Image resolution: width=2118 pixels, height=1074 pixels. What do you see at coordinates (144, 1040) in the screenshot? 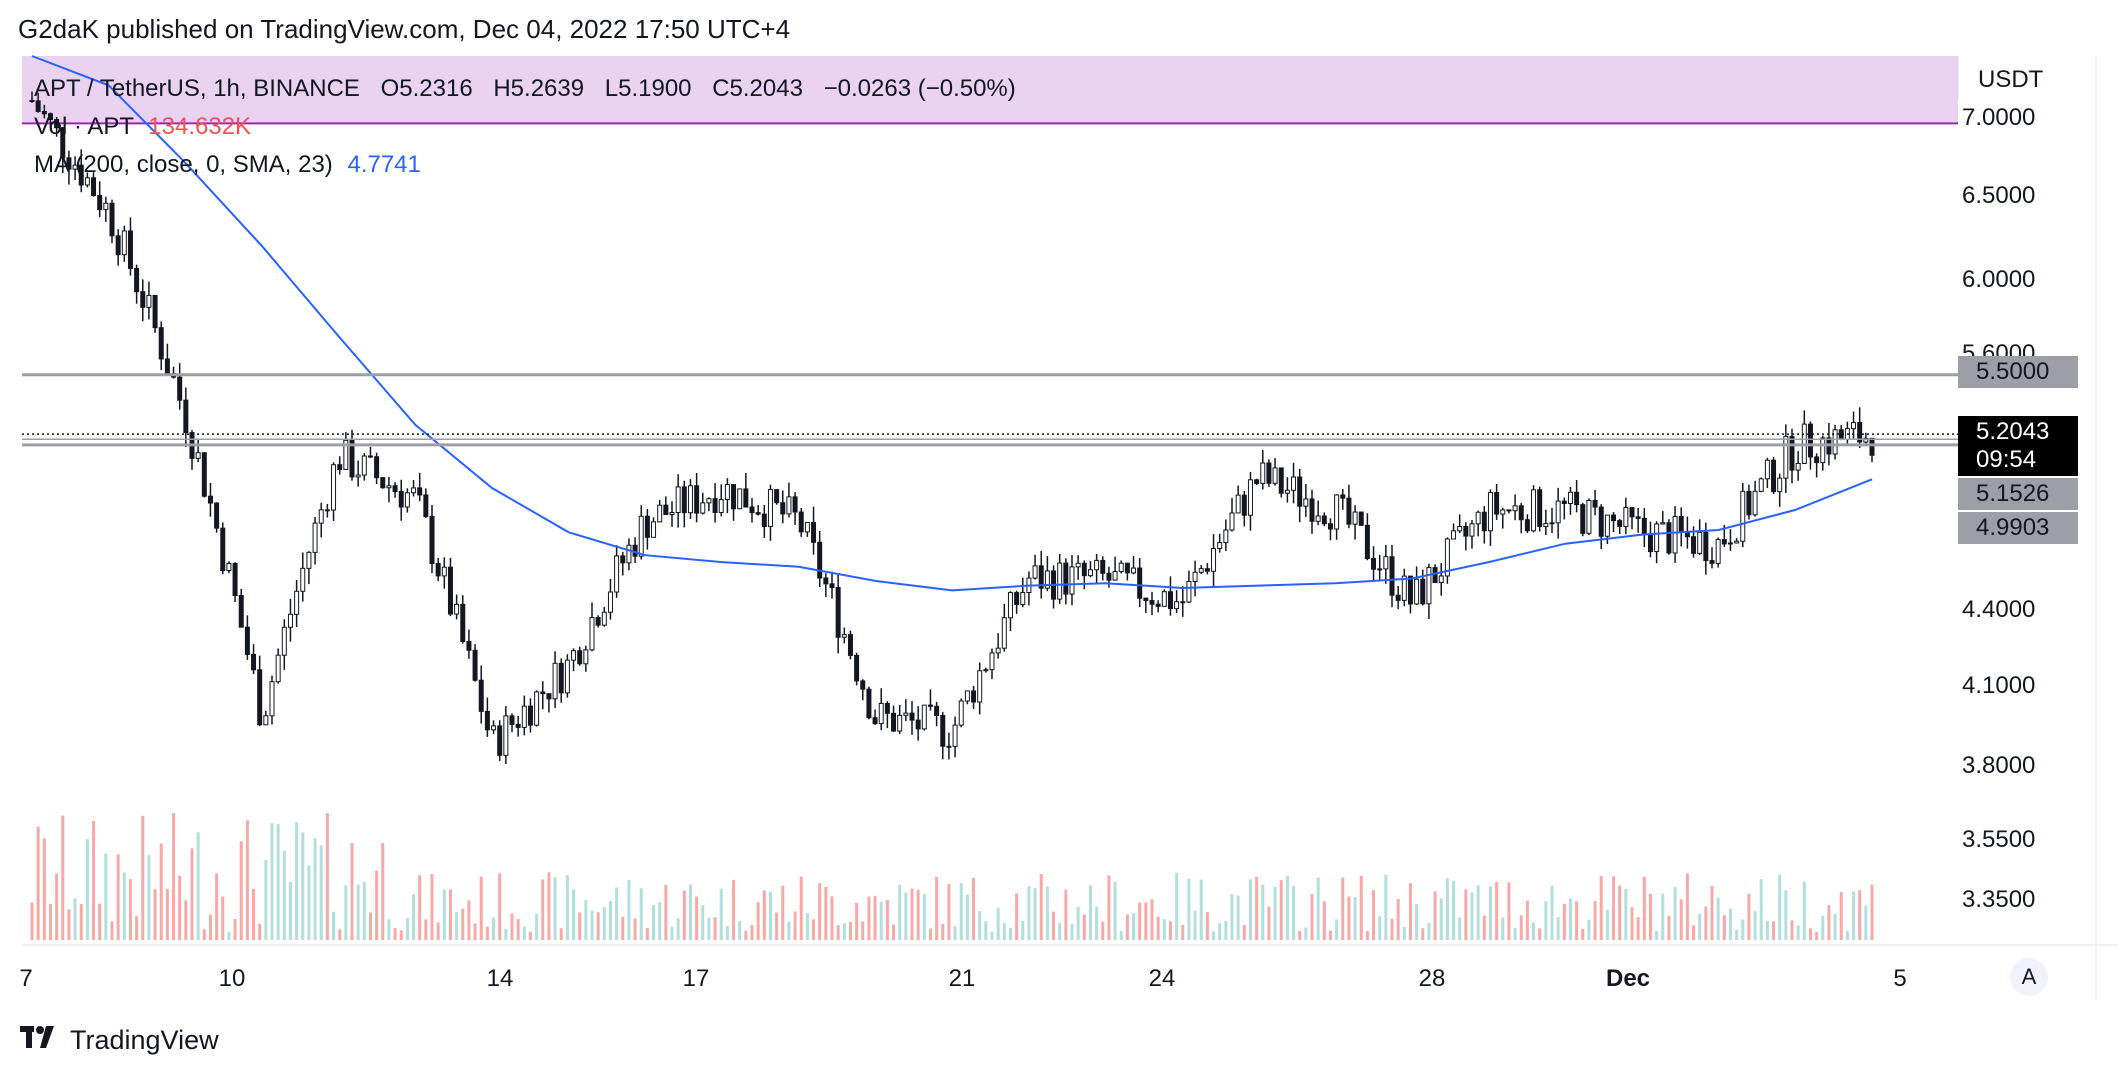
I see `tradingview-logo-text: TradingView` at bounding box center [144, 1040].